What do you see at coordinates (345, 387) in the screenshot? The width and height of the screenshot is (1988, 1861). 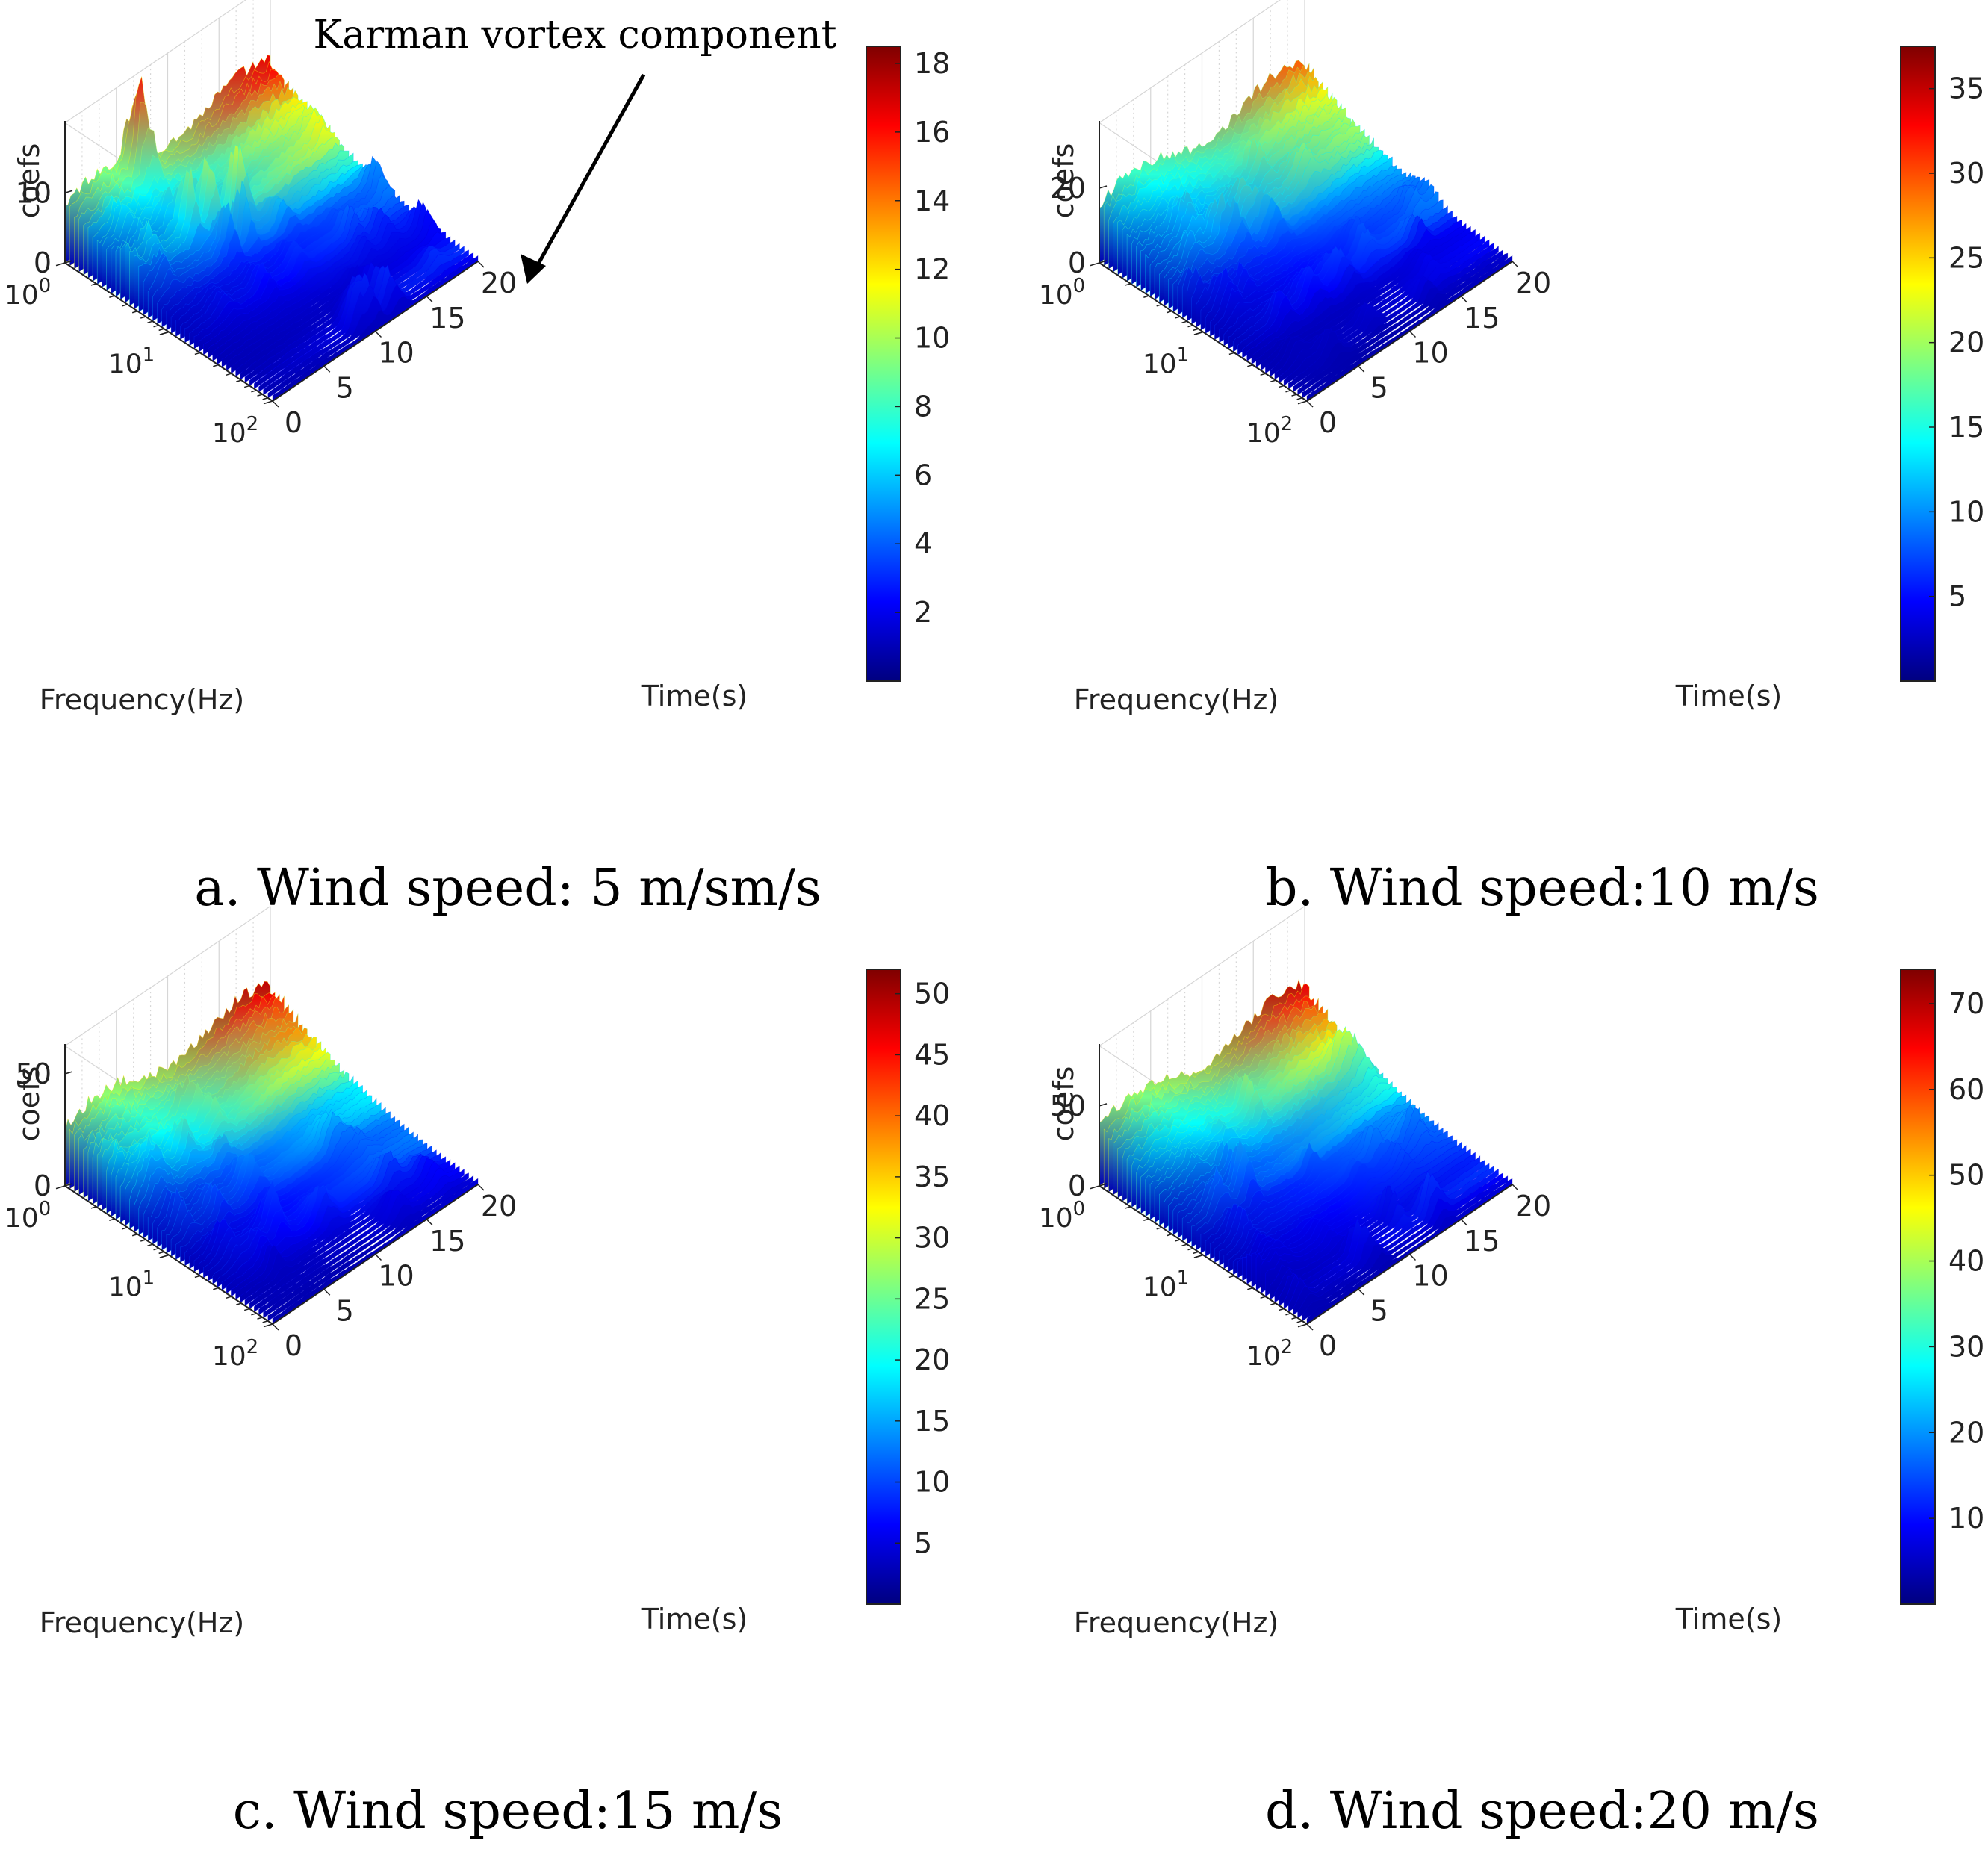 I see `time-tick-label: 5` at bounding box center [345, 387].